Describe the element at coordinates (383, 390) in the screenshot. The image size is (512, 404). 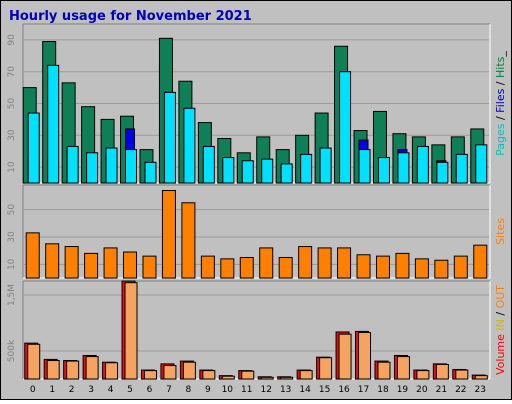
I see `x-tick-label: 18` at that location.